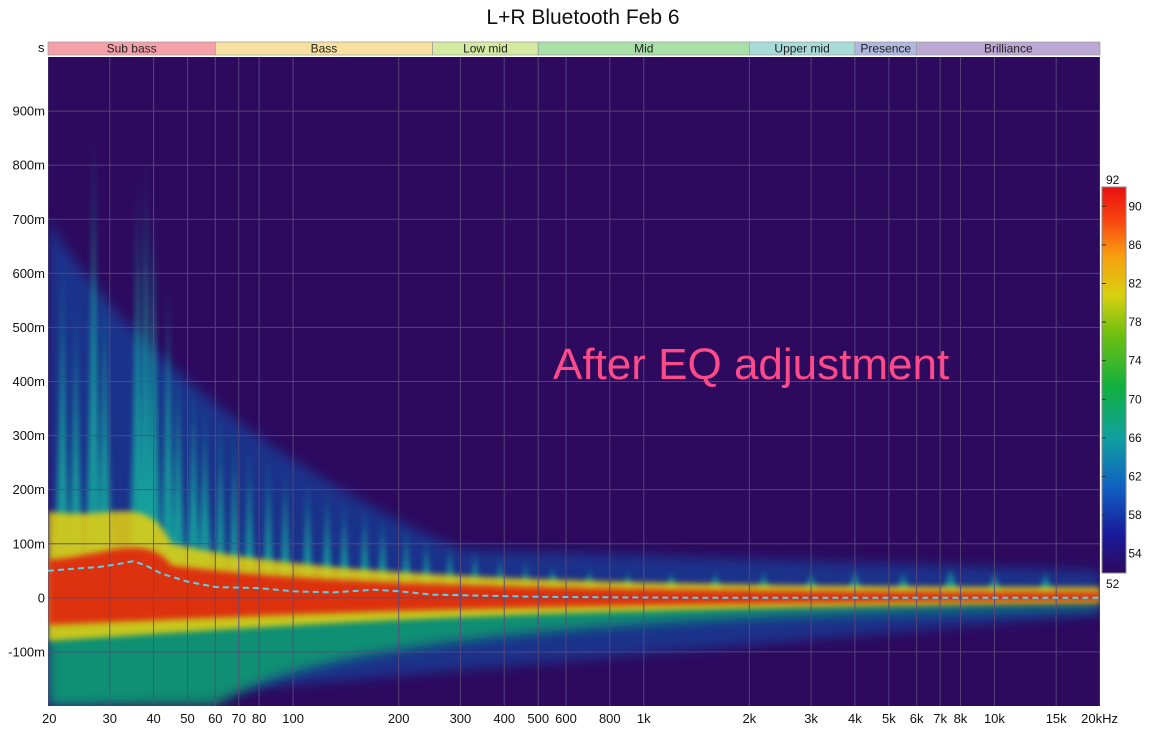 The image size is (1166, 732). I want to click on x-tick-label: 200, so click(399, 718).